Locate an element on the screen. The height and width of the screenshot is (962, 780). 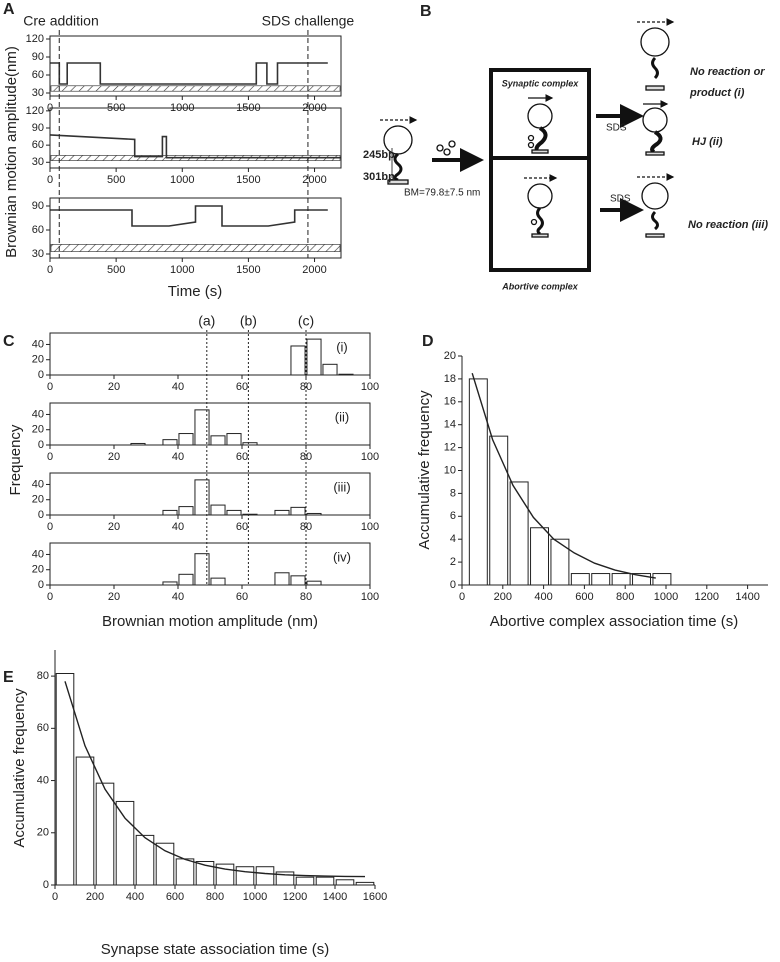
diagram is located at coordinates (527, 145).